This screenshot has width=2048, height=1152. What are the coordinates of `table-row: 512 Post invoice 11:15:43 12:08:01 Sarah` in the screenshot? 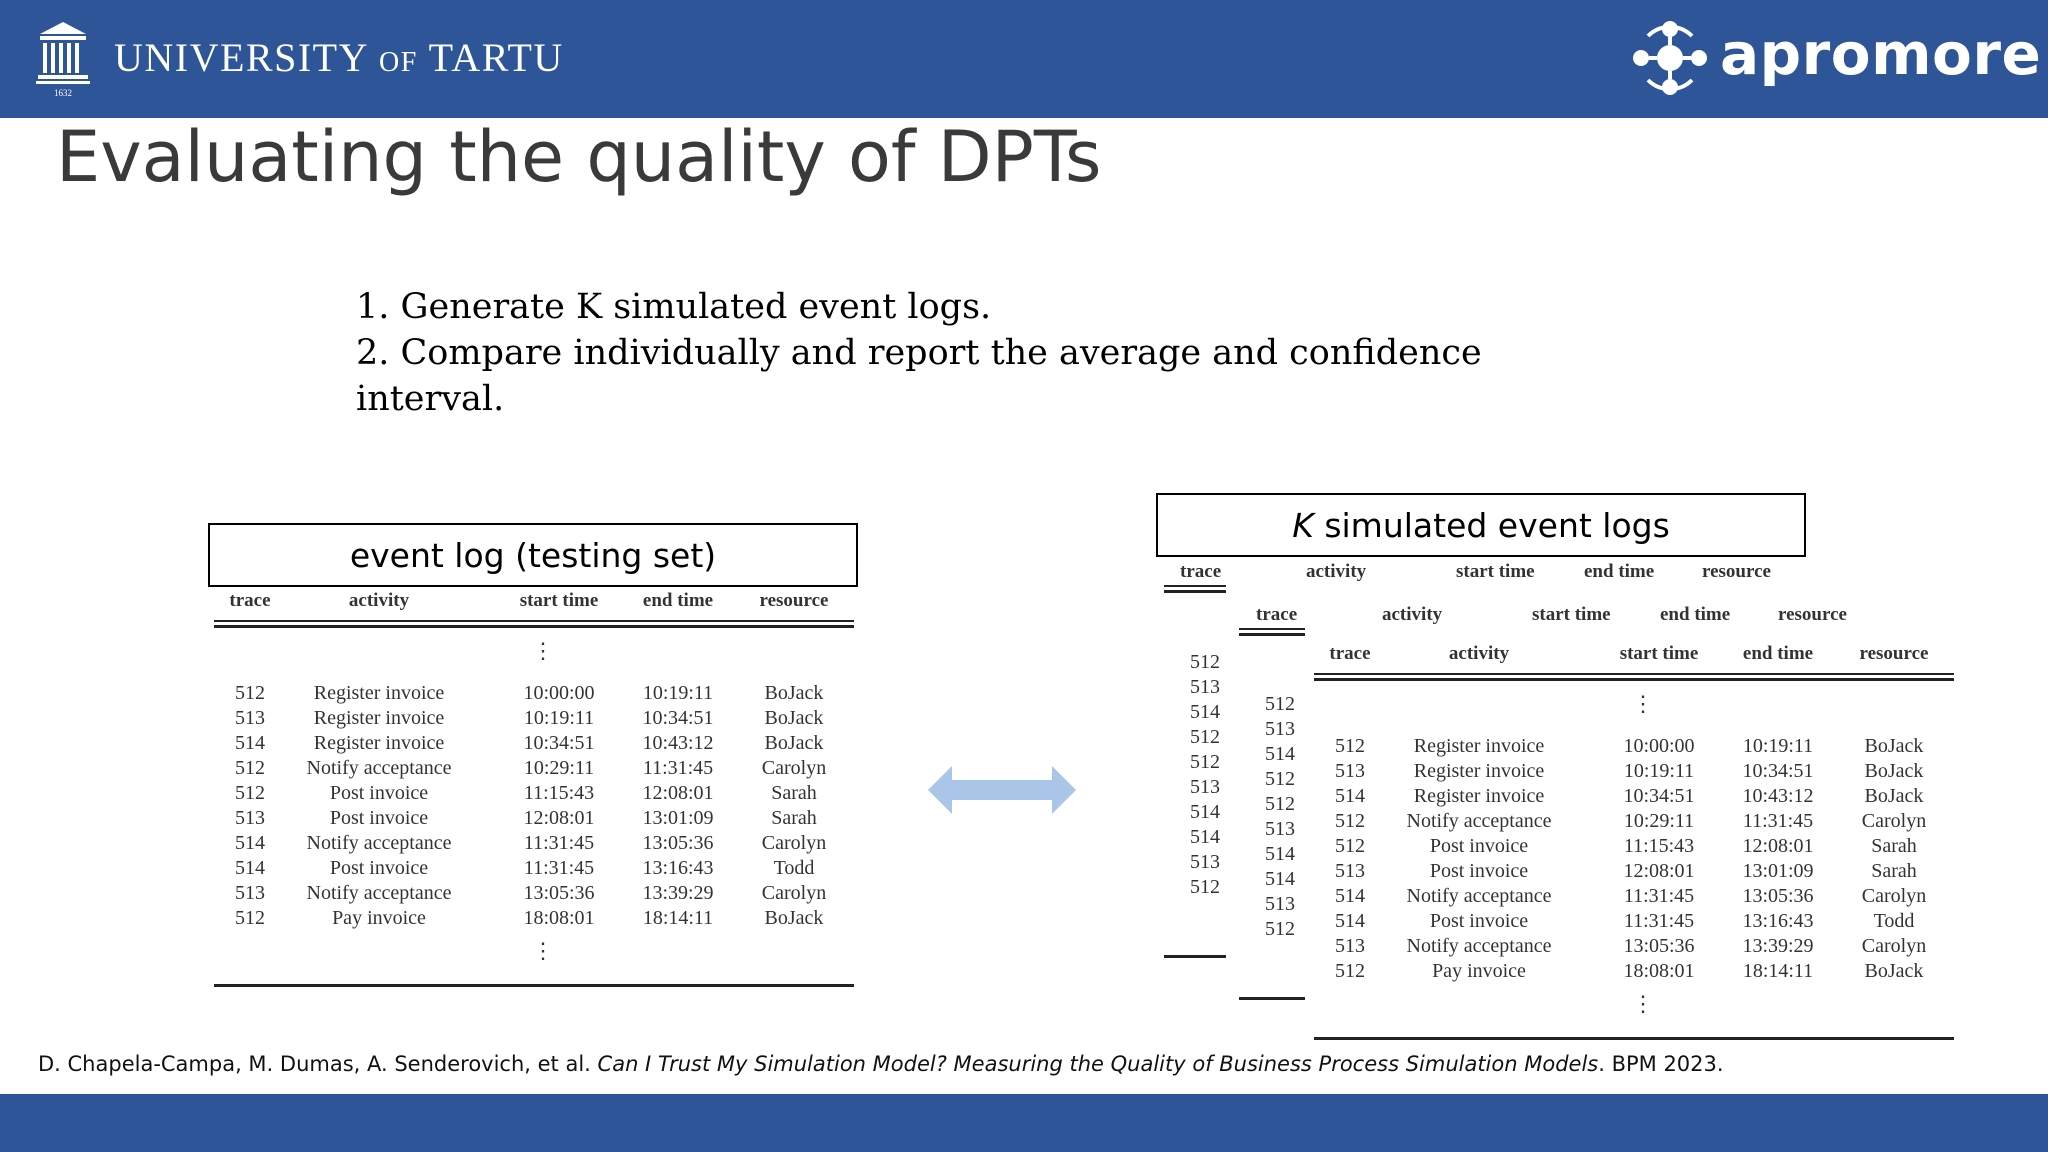 It's located at (1634, 847).